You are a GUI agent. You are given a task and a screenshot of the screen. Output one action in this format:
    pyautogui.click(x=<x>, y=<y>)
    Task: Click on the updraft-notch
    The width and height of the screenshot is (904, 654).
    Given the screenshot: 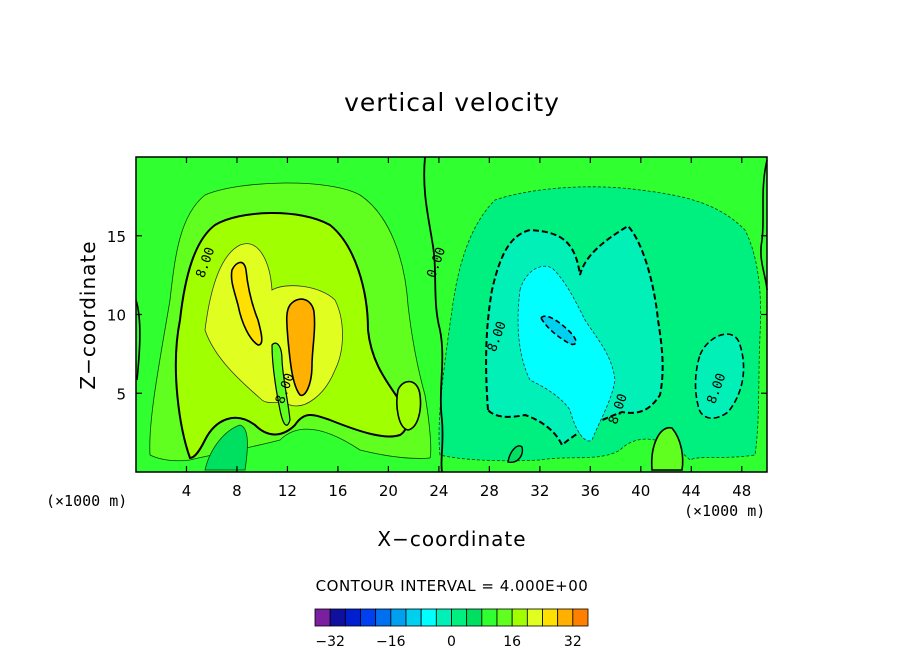 What is the action you would take?
    pyautogui.click(x=281, y=384)
    